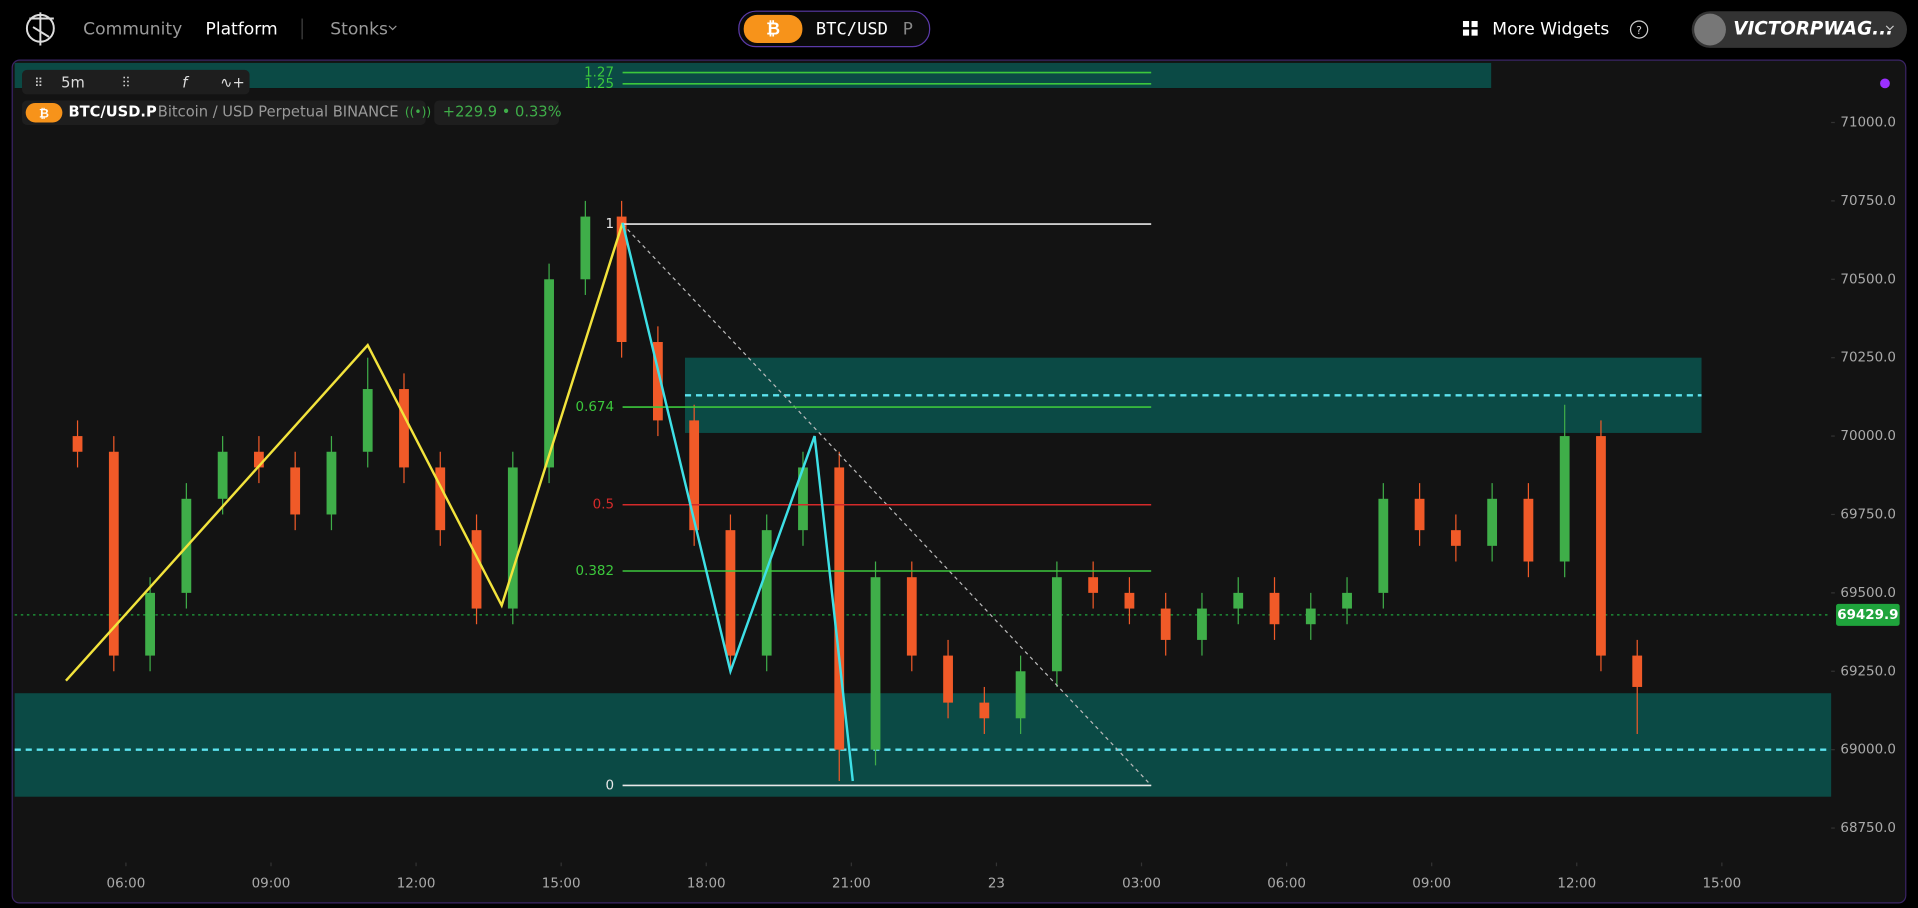  What do you see at coordinates (73, 82) in the screenshot?
I see `interval: 5m` at bounding box center [73, 82].